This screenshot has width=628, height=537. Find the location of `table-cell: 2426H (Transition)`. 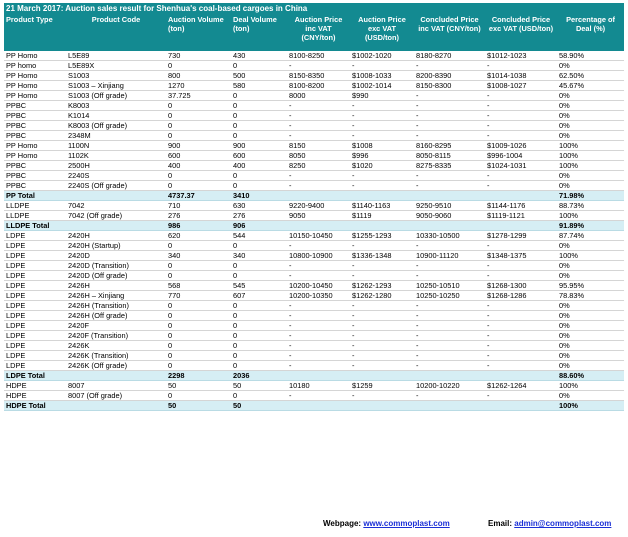

table-cell: 2426H (Transition) is located at coordinates (116, 305).